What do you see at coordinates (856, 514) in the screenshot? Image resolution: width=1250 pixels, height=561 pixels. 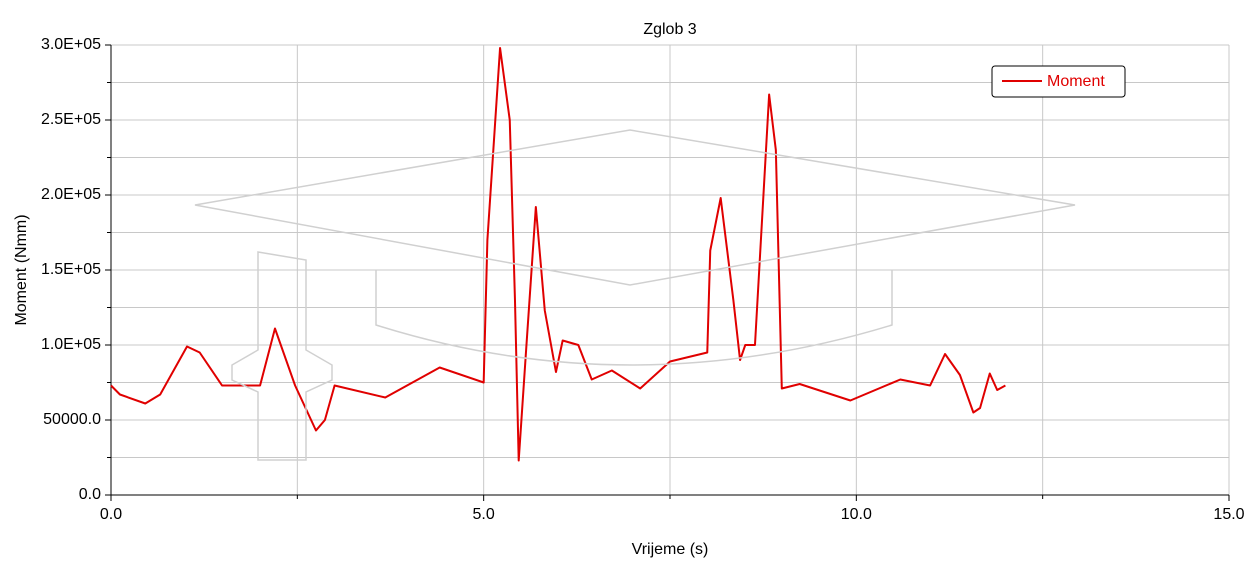 I see `x-tick-label: 10.0` at bounding box center [856, 514].